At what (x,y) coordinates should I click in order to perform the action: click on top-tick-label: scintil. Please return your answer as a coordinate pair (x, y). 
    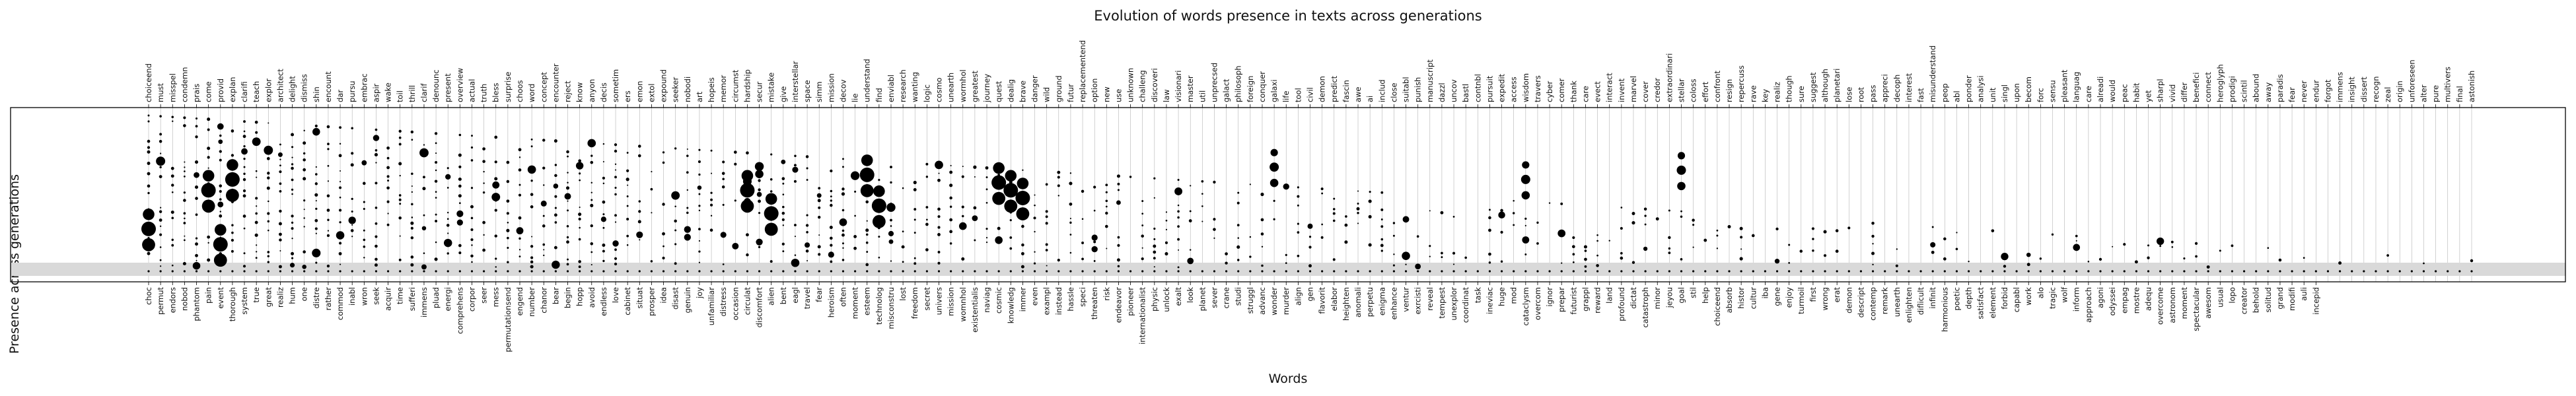
    Looking at the image, I should click on (2244, 91).